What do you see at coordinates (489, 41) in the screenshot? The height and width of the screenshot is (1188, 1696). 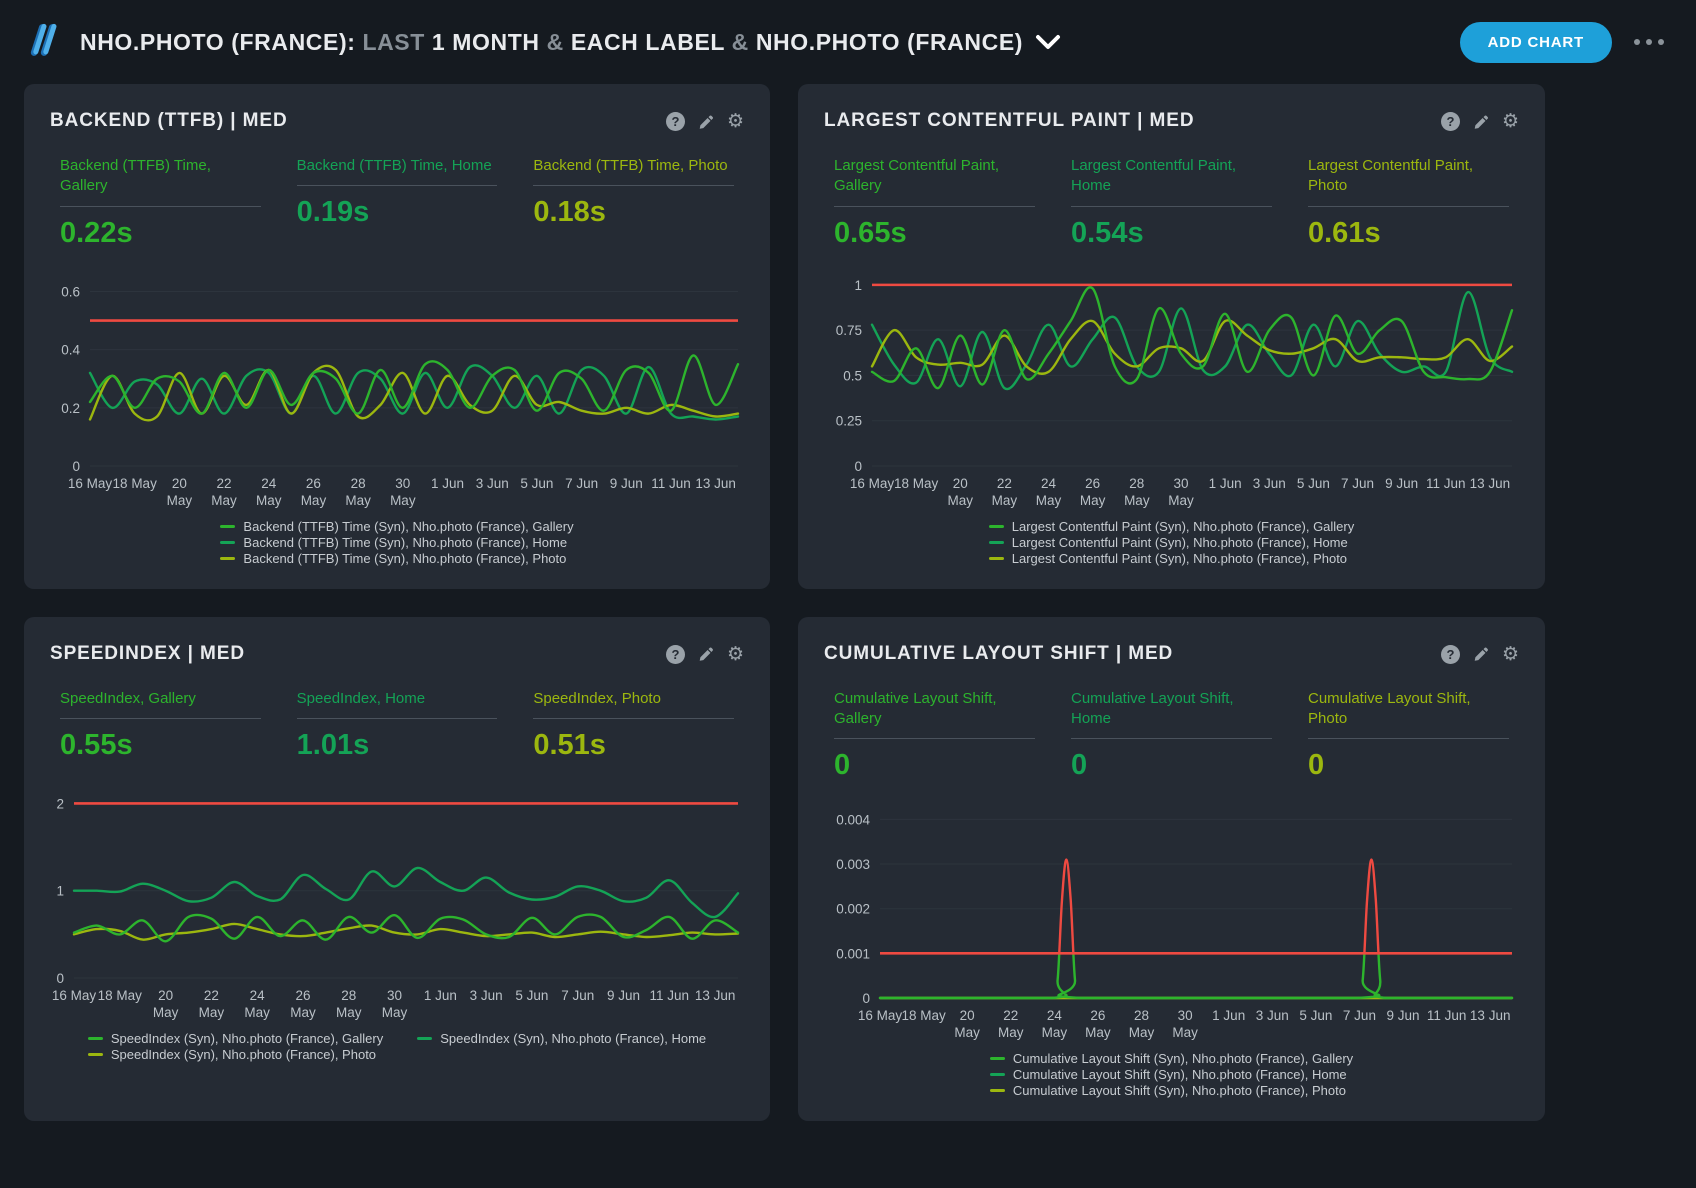 I see `page-title-segment: 1 MONTH` at bounding box center [489, 41].